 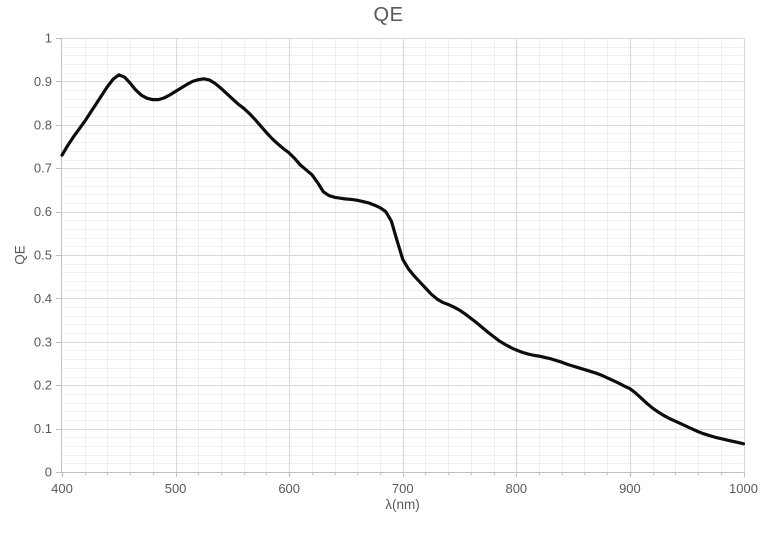 I want to click on y-tick-label: 0, so click(x=48, y=472).